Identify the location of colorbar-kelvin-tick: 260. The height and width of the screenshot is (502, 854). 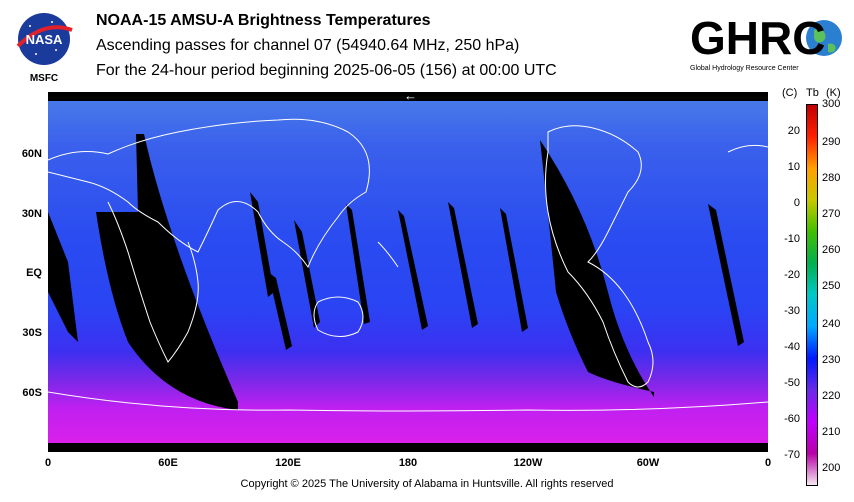
(831, 250).